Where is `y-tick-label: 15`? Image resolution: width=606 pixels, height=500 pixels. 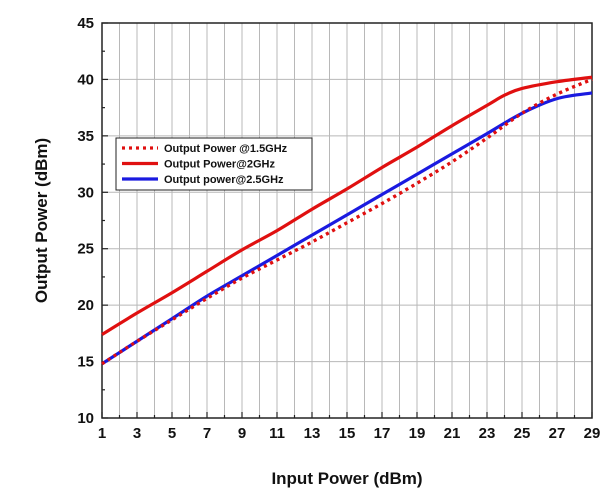 y-tick-label: 15 is located at coordinates (85, 362).